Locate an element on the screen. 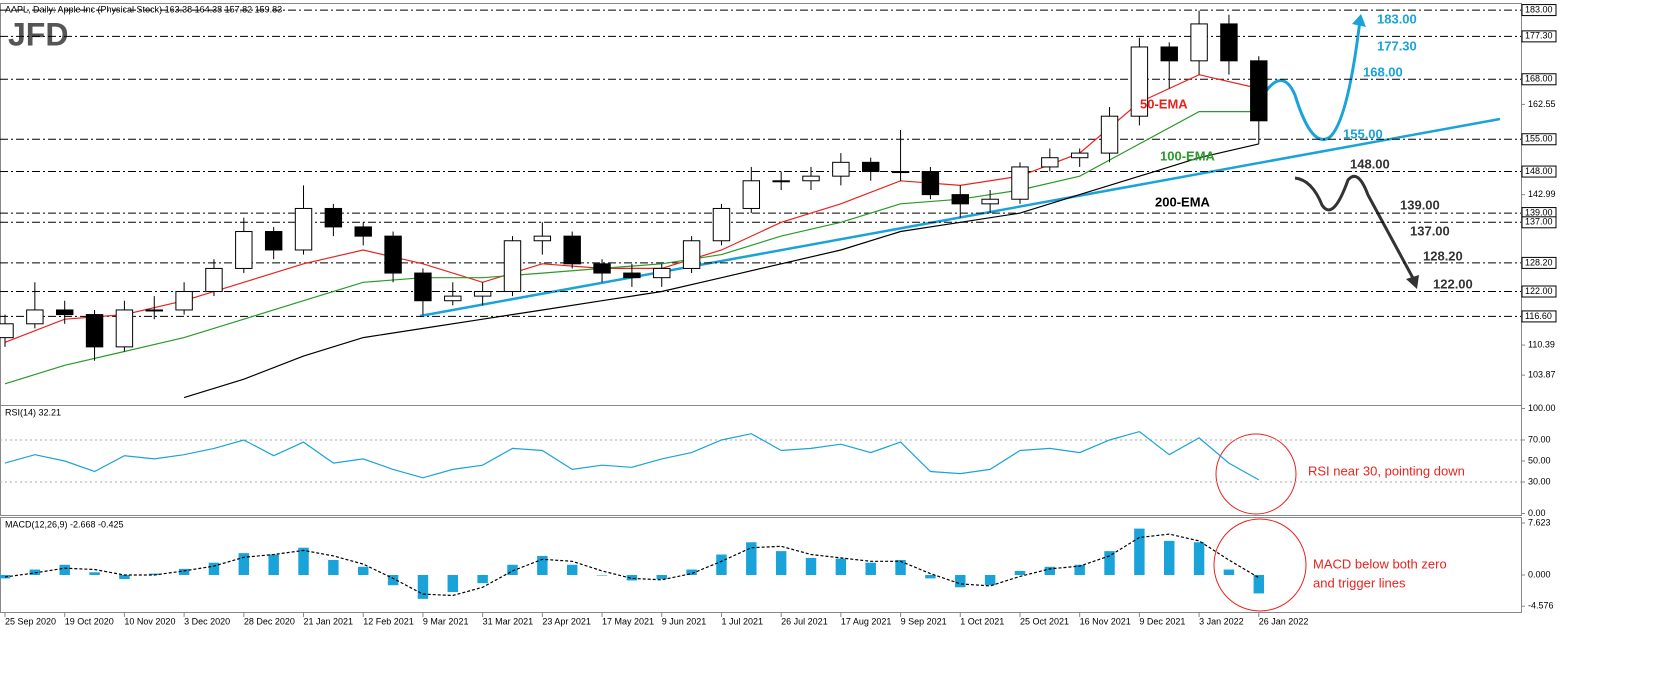 The image size is (1679, 675). annotation: and trigger lines is located at coordinates (1359, 582).